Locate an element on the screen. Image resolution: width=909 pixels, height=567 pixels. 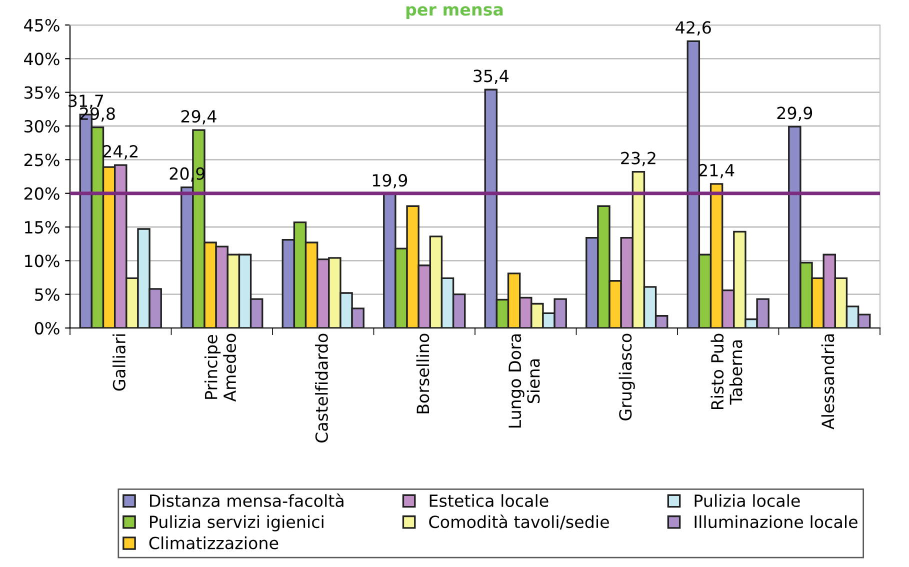
data-label: 29,4 is located at coordinates (198, 117).